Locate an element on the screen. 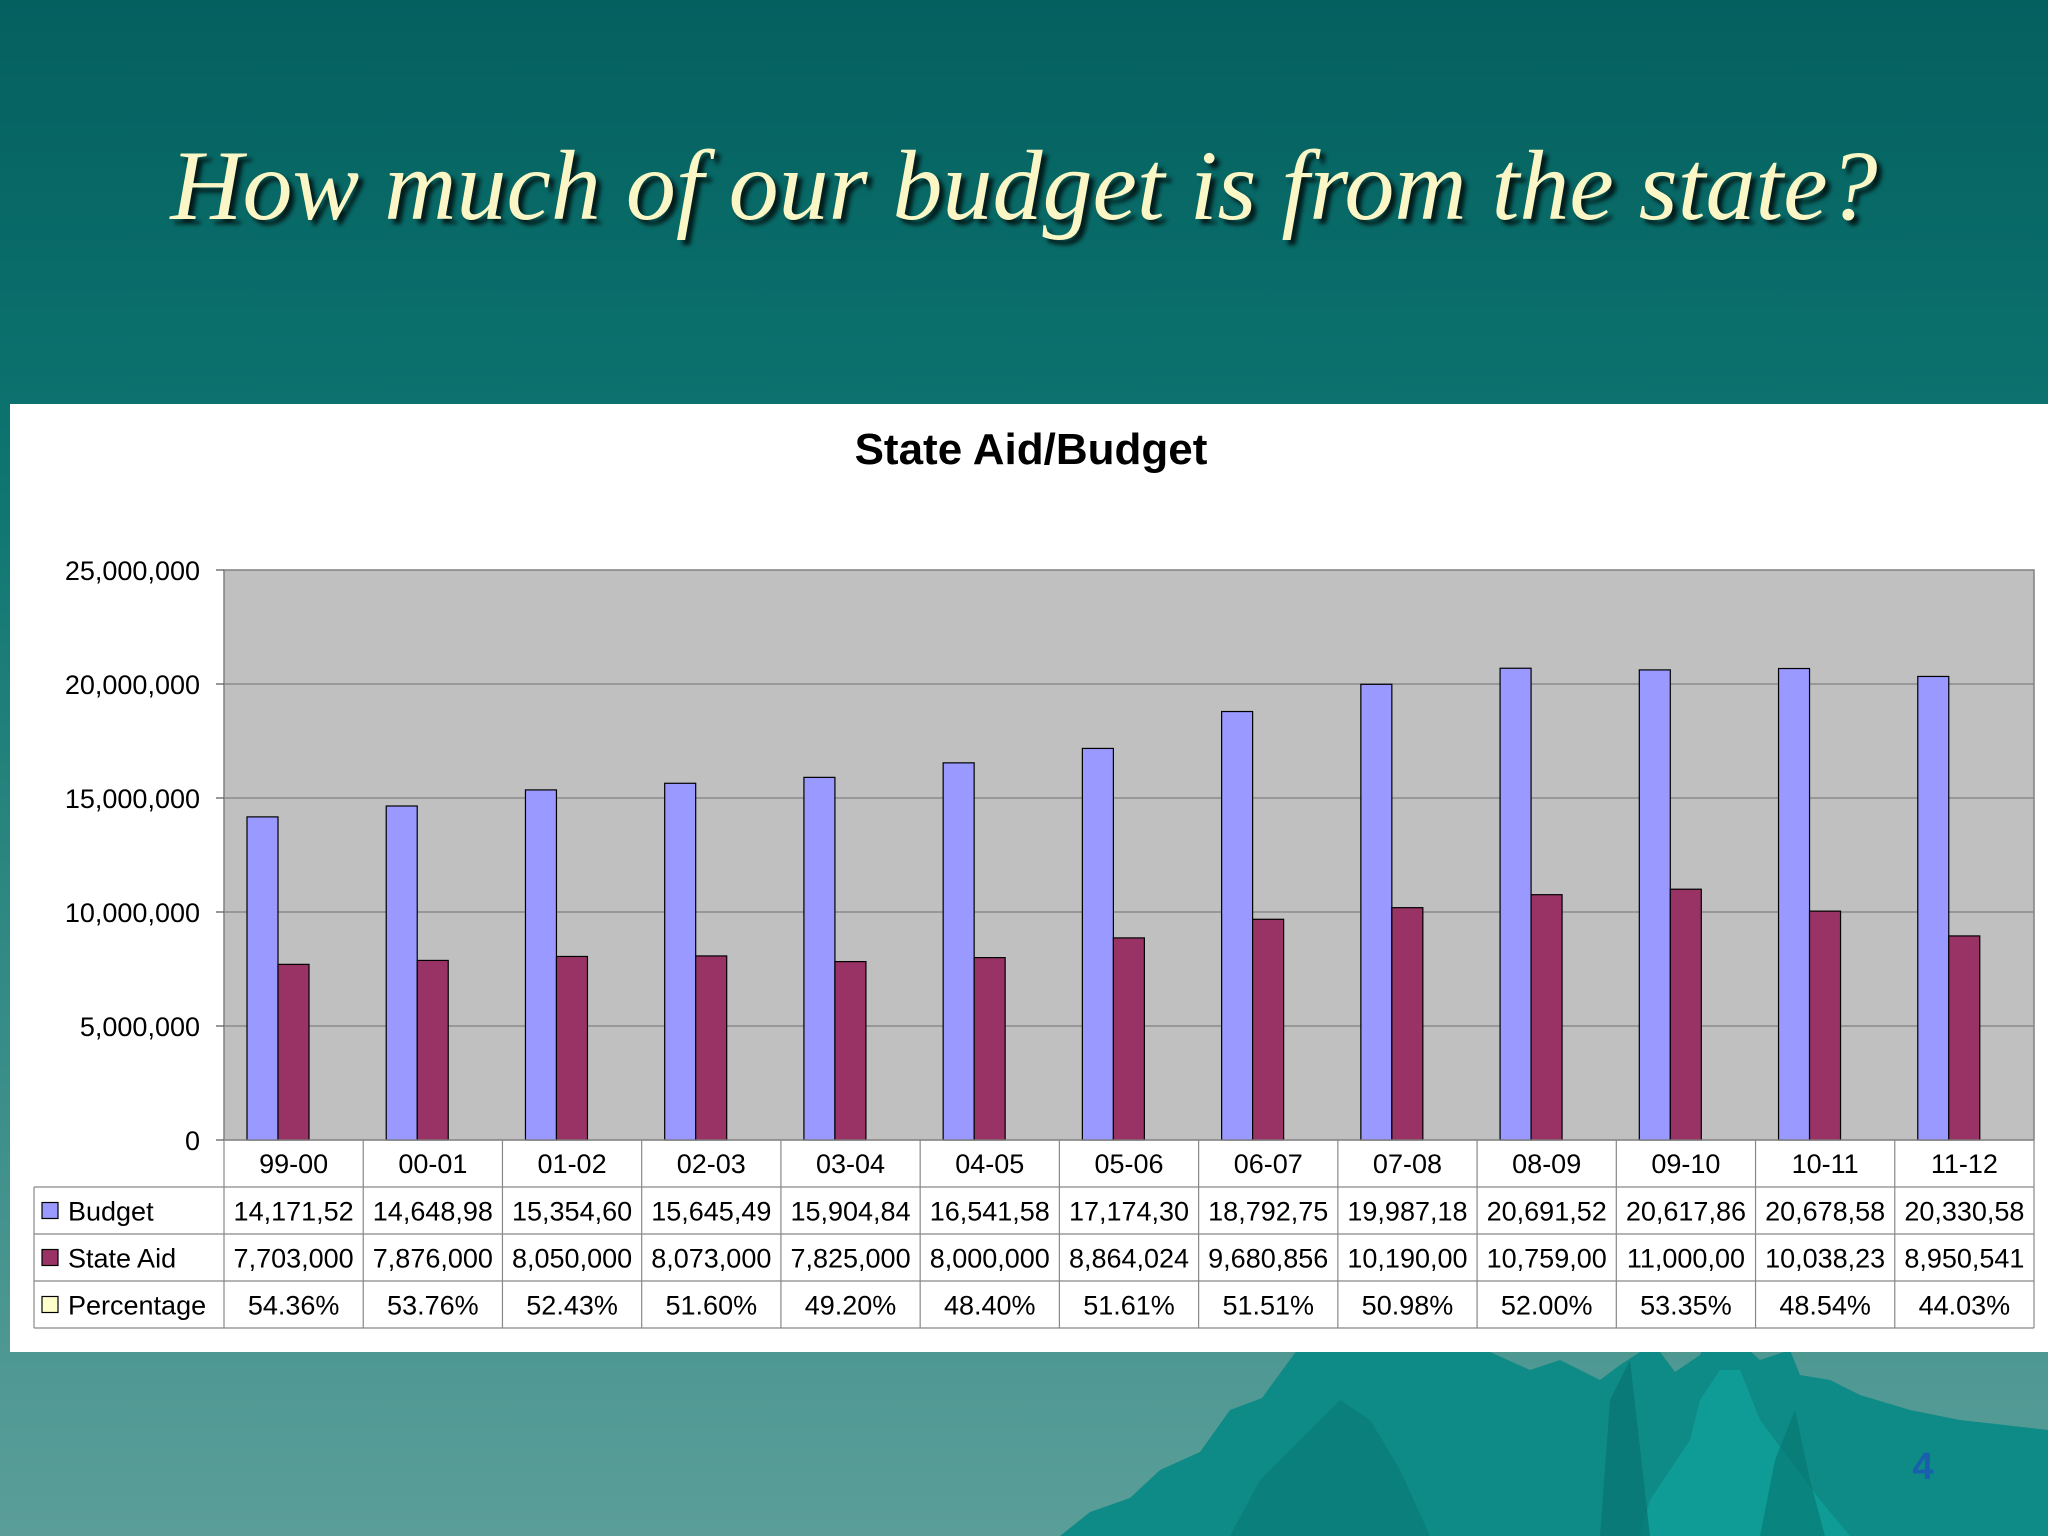 The width and height of the screenshot is (2048, 1536). table-cell: 14,171,52 is located at coordinates (294, 1212).